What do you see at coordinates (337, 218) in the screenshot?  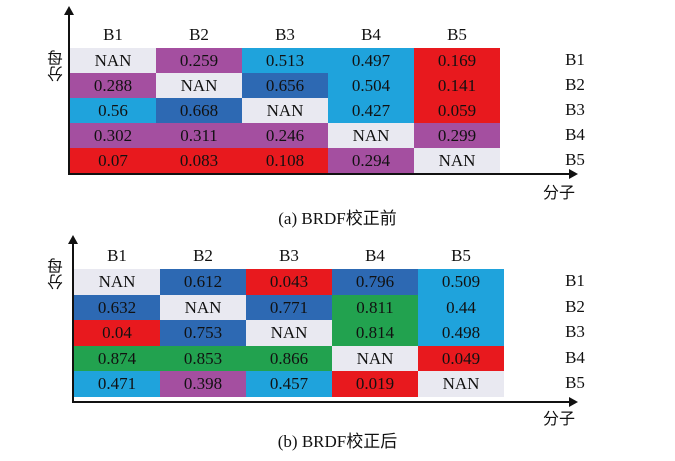 I see `caption: (a) BRDF校正前` at bounding box center [337, 218].